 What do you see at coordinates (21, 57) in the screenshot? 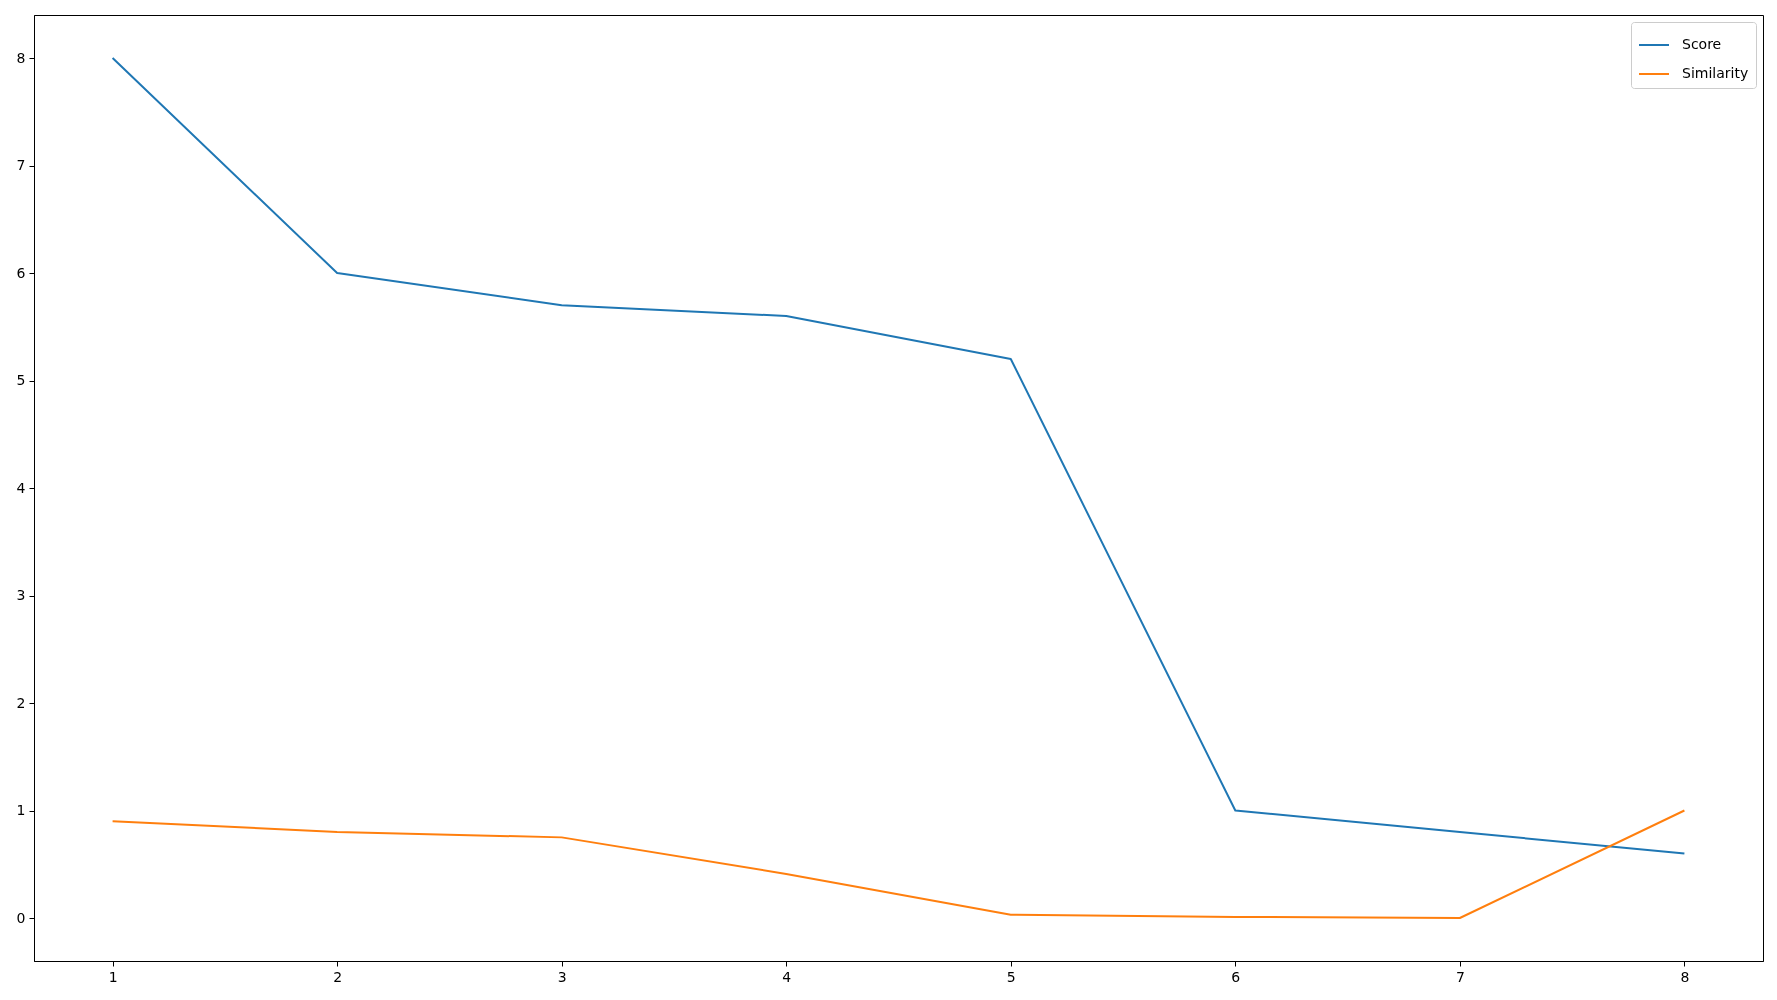
I see `y-tick-label: 8` at bounding box center [21, 57].